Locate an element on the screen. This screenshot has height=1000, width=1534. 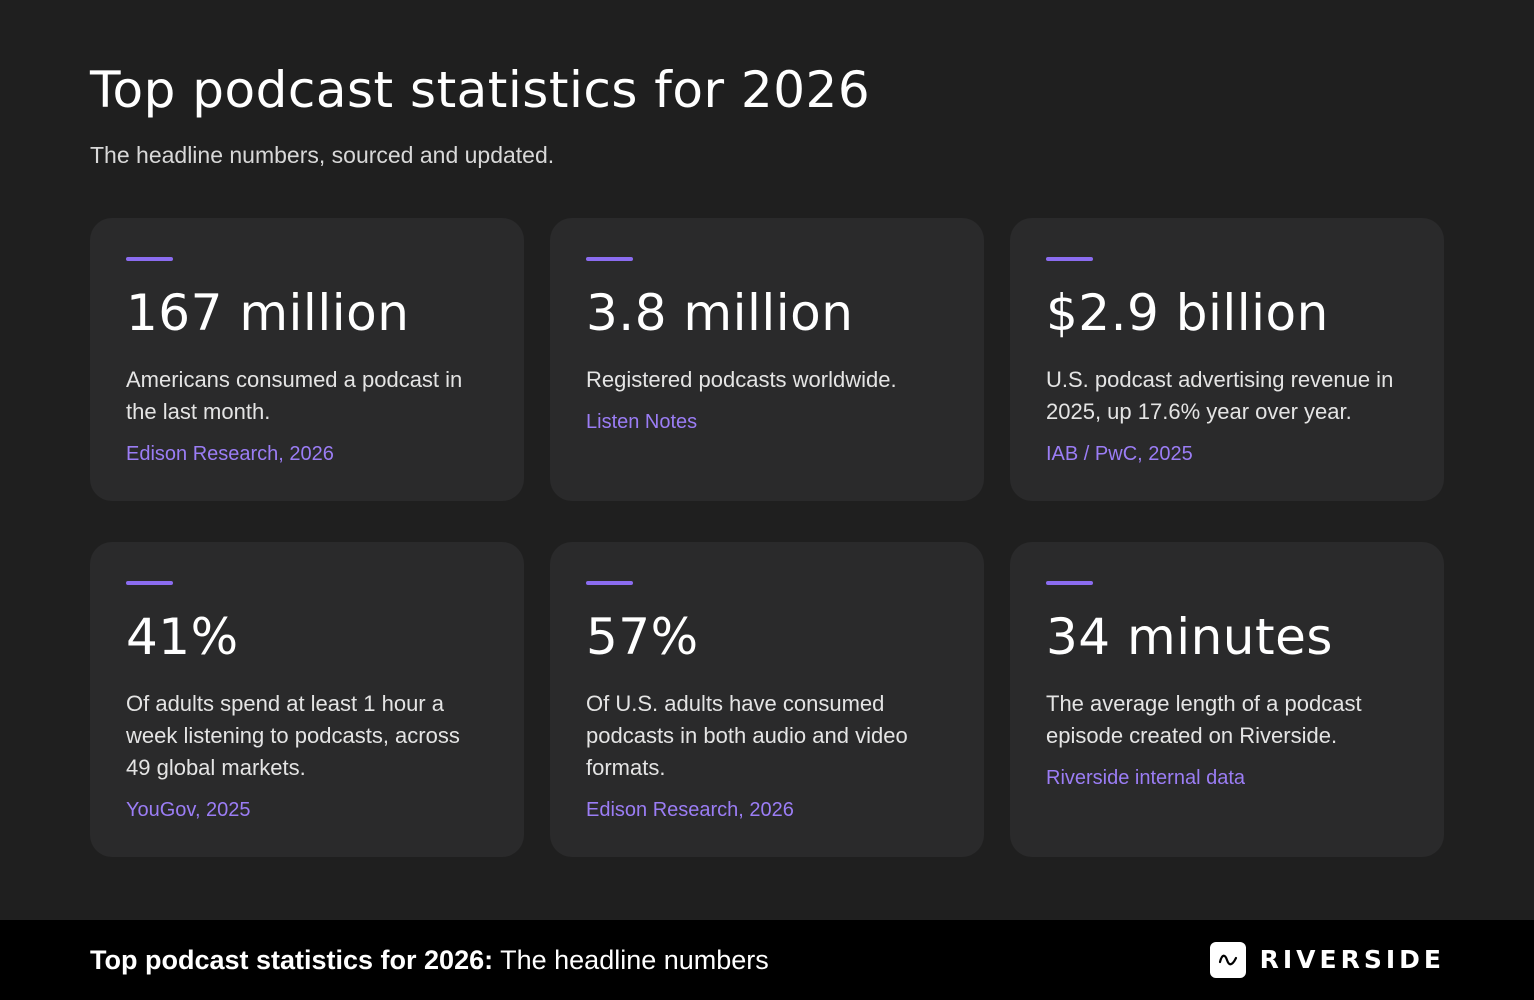
stat-value: 41% is located at coordinates (182, 637).